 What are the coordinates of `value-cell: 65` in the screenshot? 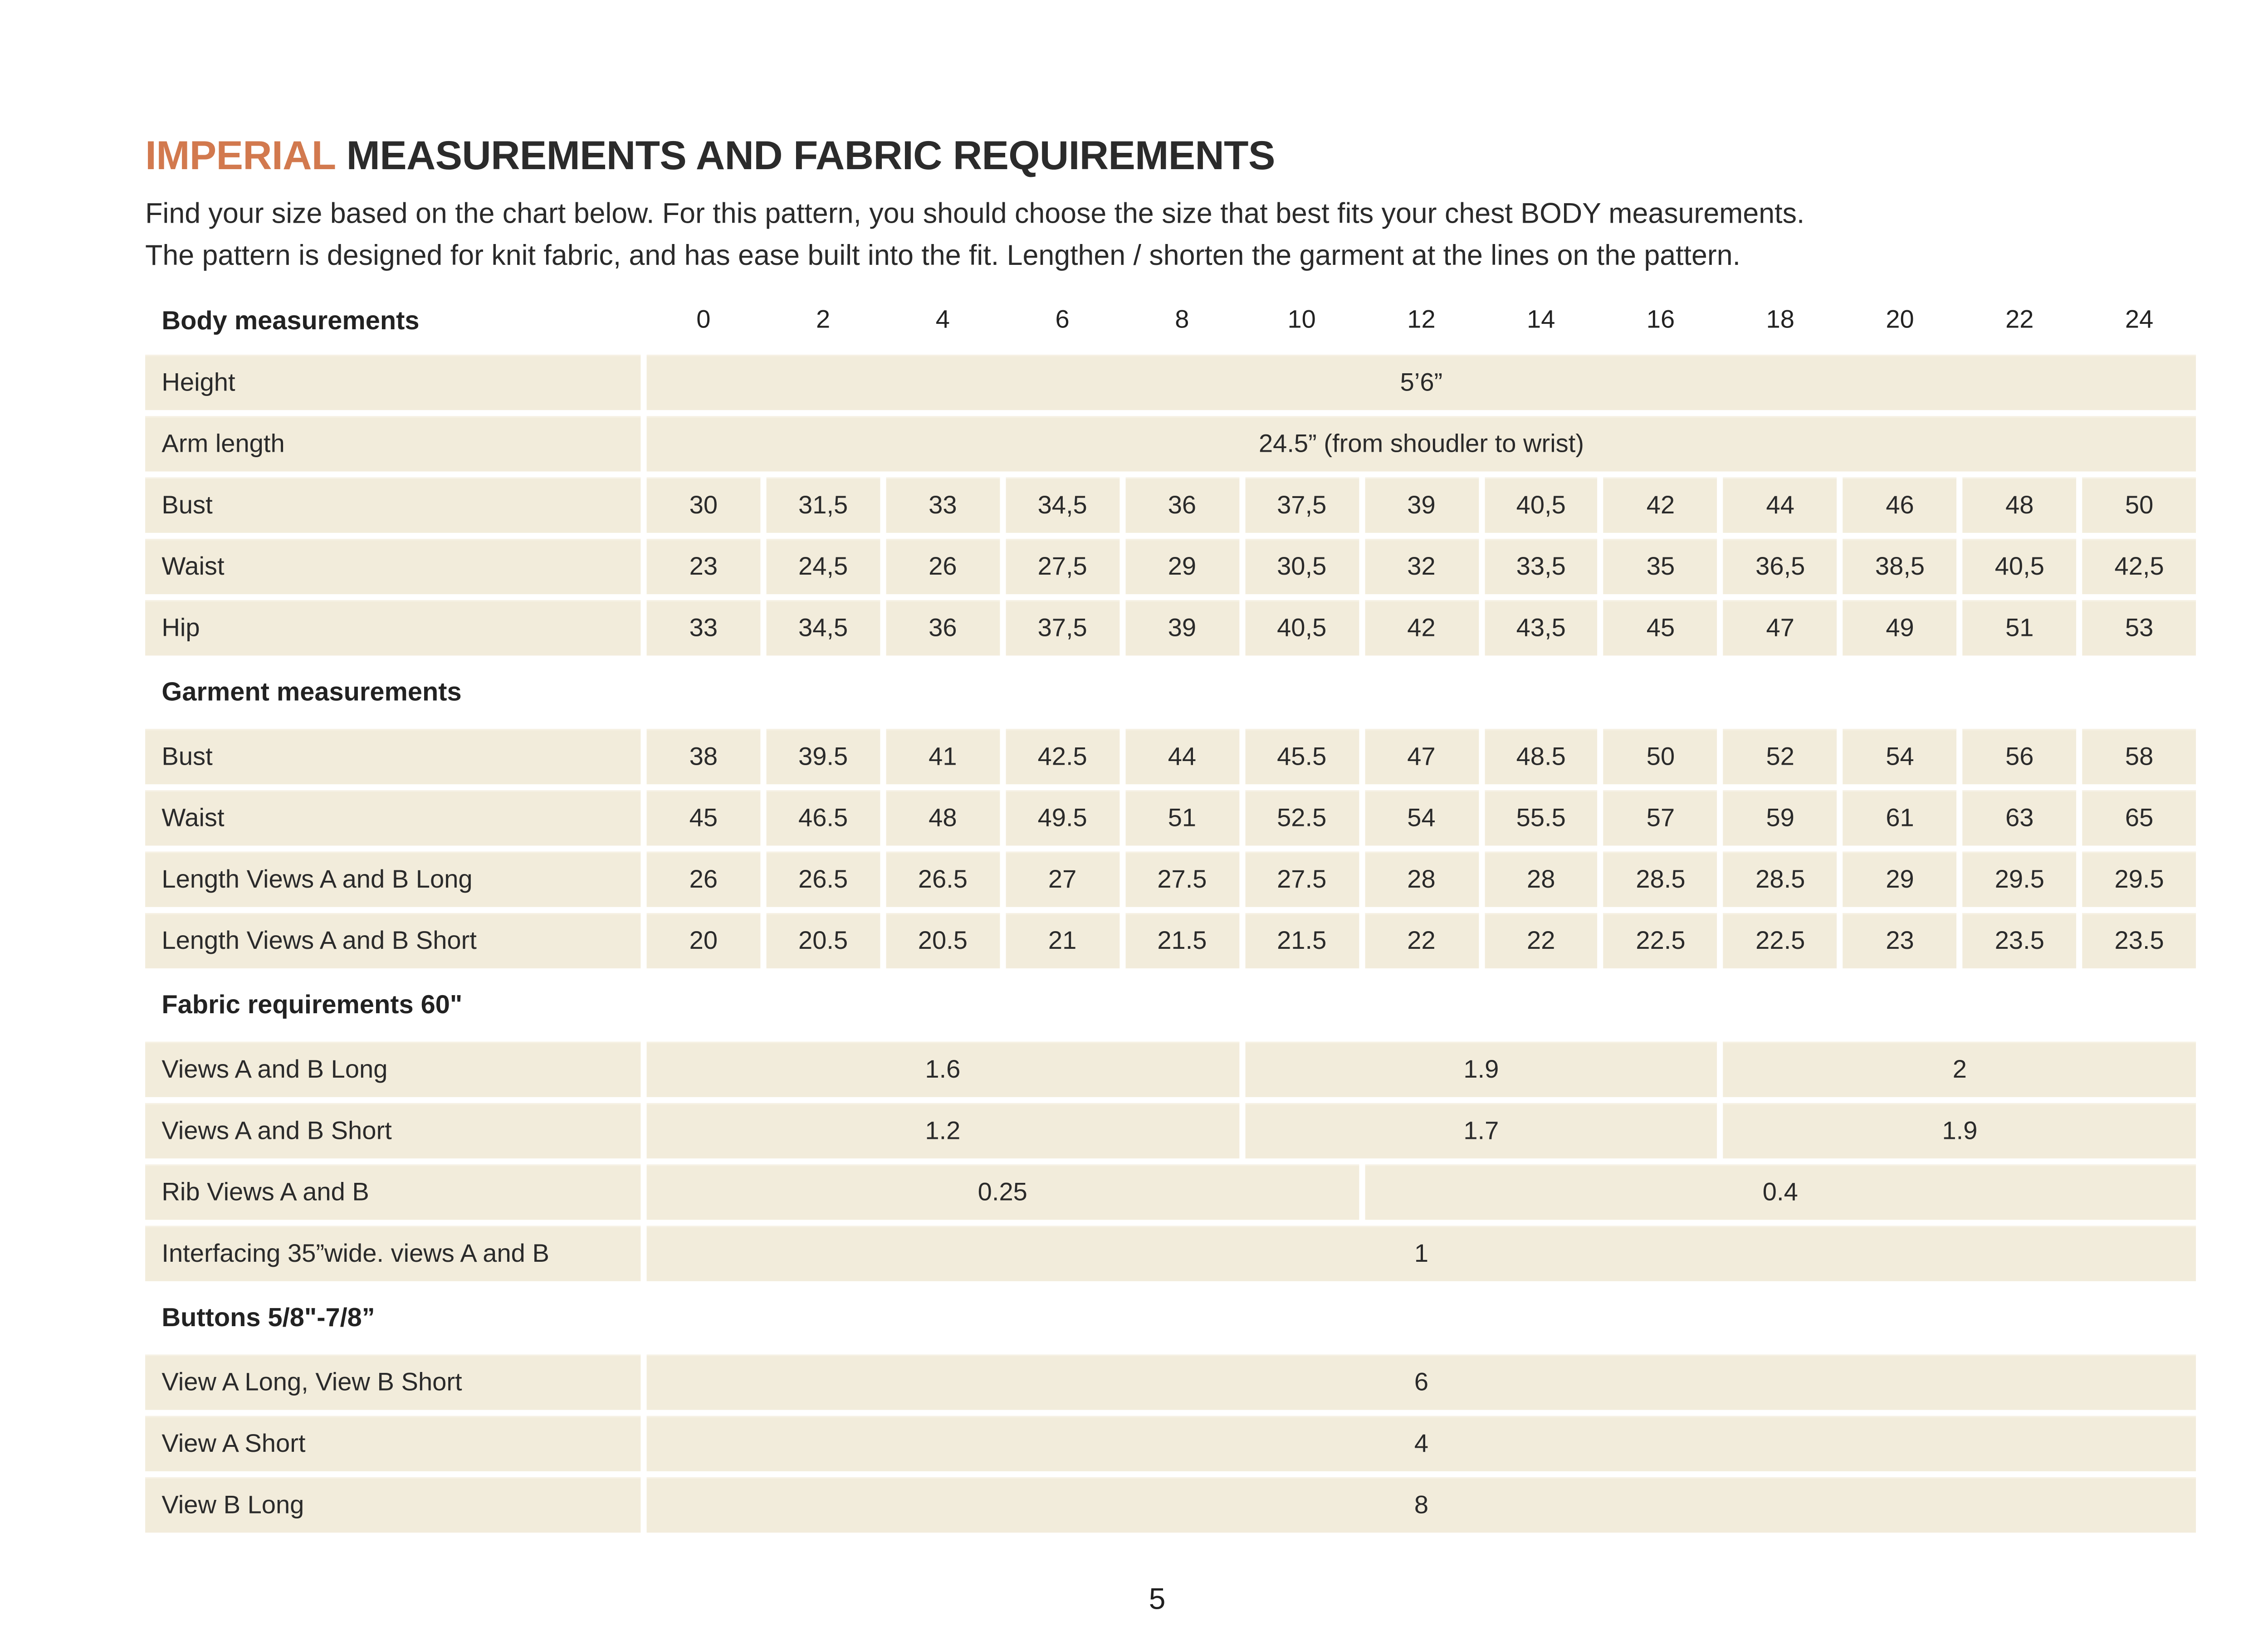 It's located at (2139, 818).